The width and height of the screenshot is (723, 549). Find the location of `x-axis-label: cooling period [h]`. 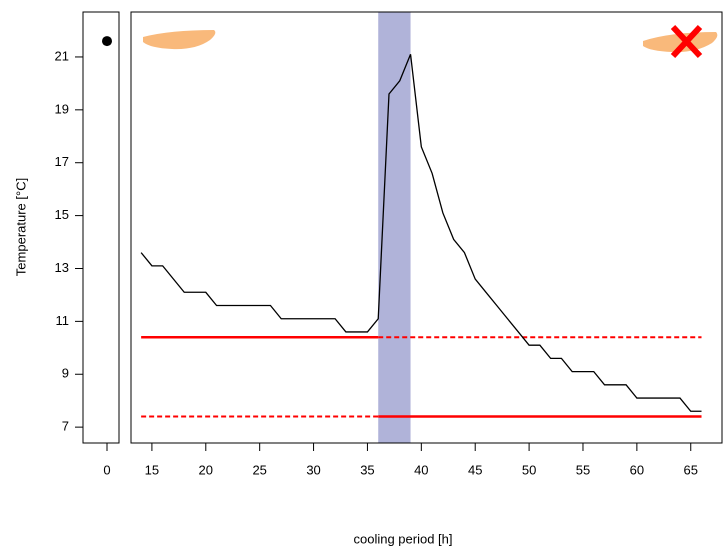

x-axis-label: cooling period [h] is located at coordinates (402, 538).